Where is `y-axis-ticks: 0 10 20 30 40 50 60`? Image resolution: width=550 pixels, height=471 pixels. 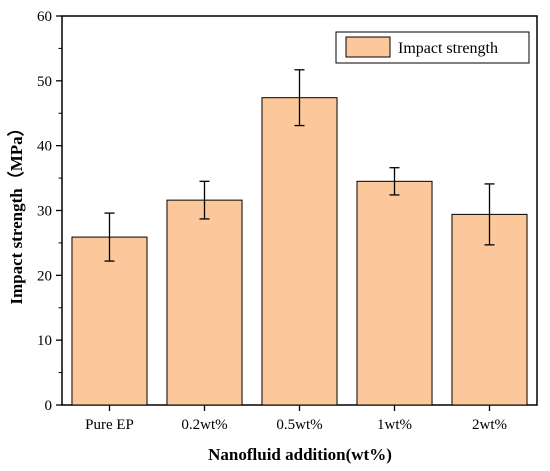
y-axis-ticks: 0 10 20 30 40 50 60 is located at coordinates (49, 211).